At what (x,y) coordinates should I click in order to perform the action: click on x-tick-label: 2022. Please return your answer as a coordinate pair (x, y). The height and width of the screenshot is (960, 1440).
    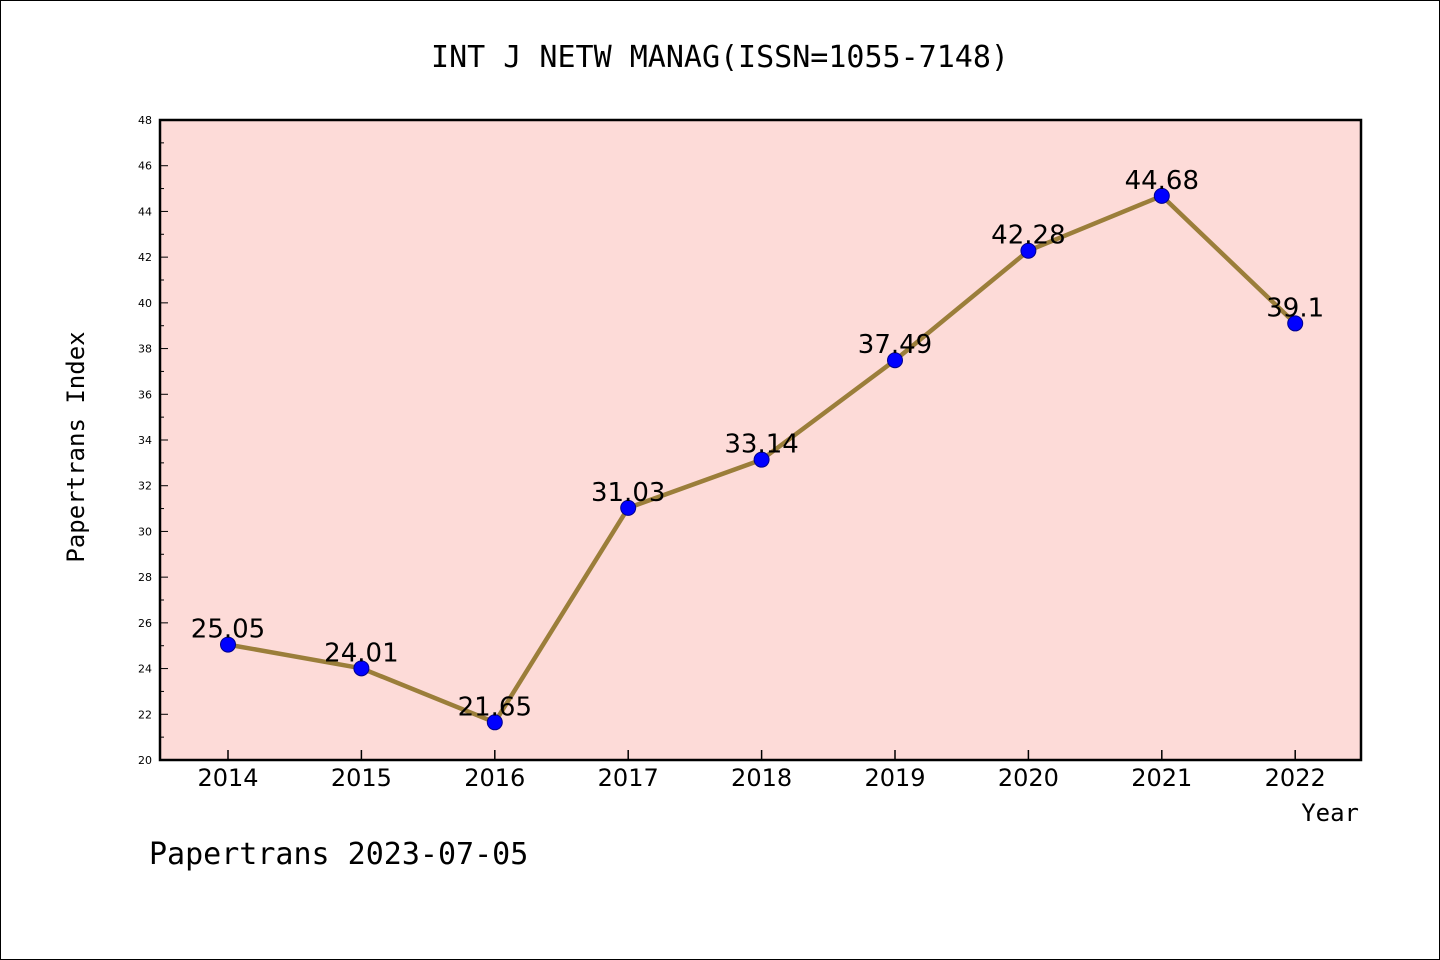
    Looking at the image, I should click on (1295, 778).